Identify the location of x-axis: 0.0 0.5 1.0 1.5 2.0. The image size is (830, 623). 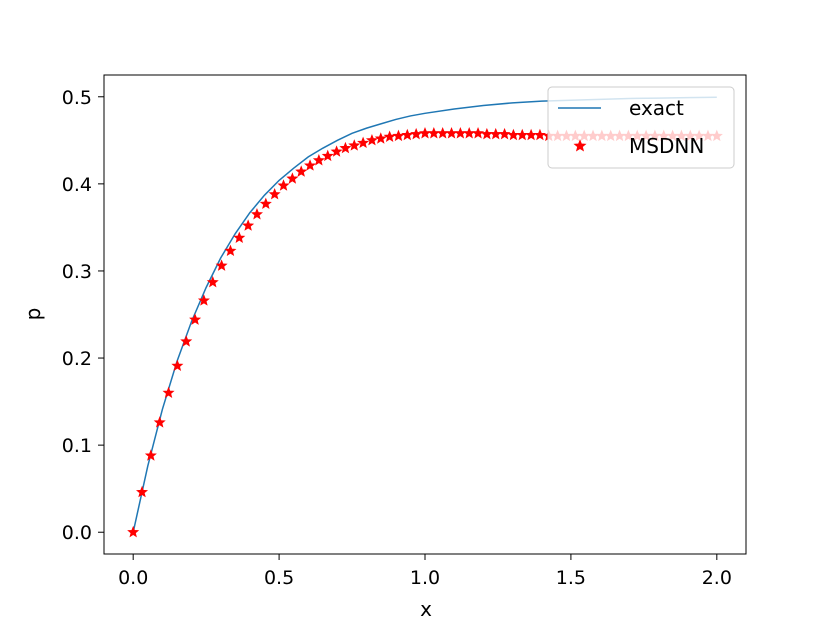
(425, 571).